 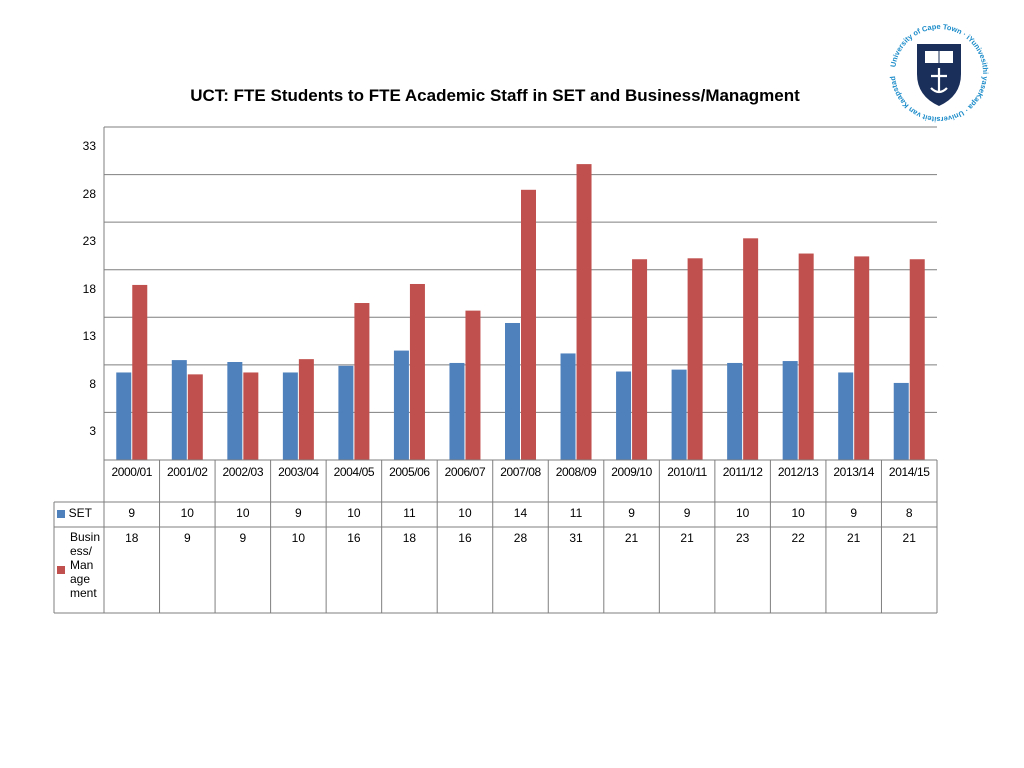 I want to click on category-label: 2011/12, so click(x=742, y=472).